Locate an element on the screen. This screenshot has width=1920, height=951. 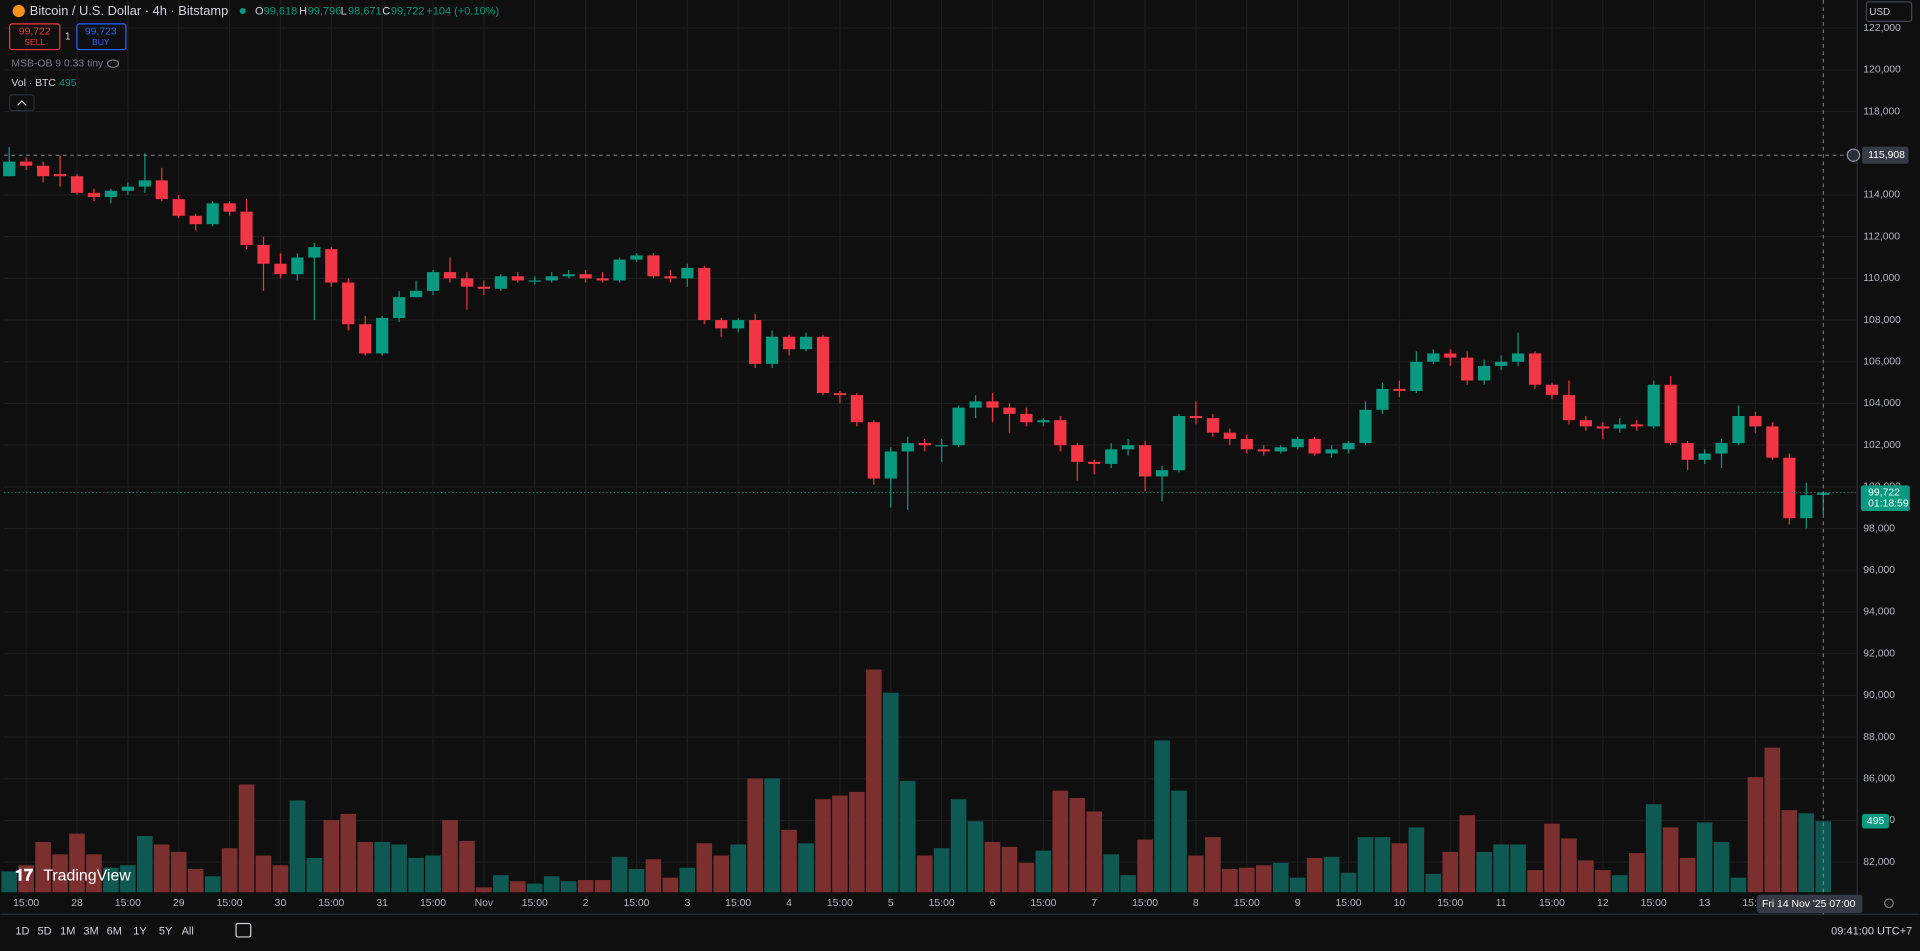
range-button: 1D is located at coordinates (22, 931).